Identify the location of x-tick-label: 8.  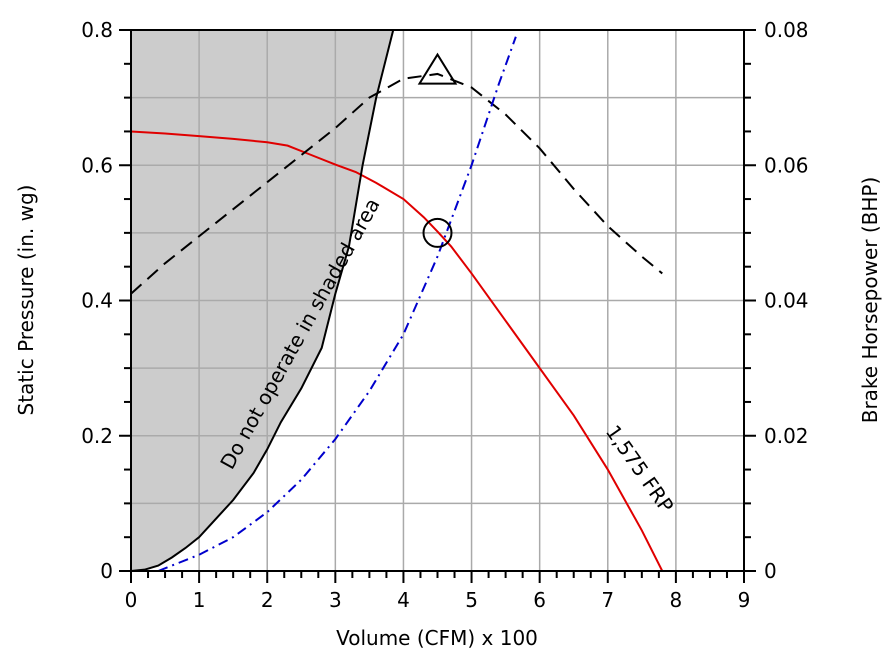
(676, 600).